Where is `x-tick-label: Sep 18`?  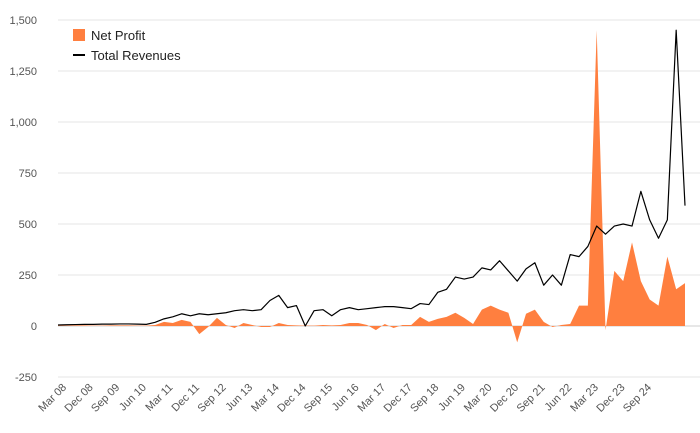 x-tick-label: Sep 18 is located at coordinates (424, 398).